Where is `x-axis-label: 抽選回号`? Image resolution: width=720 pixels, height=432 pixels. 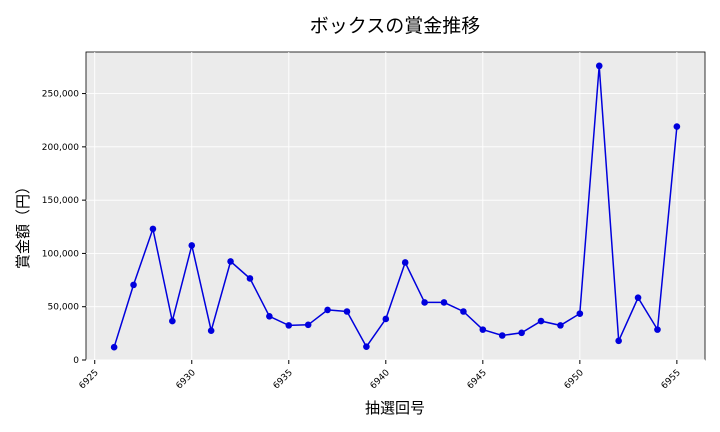 x-axis-label: 抽選回号 is located at coordinates (395, 408).